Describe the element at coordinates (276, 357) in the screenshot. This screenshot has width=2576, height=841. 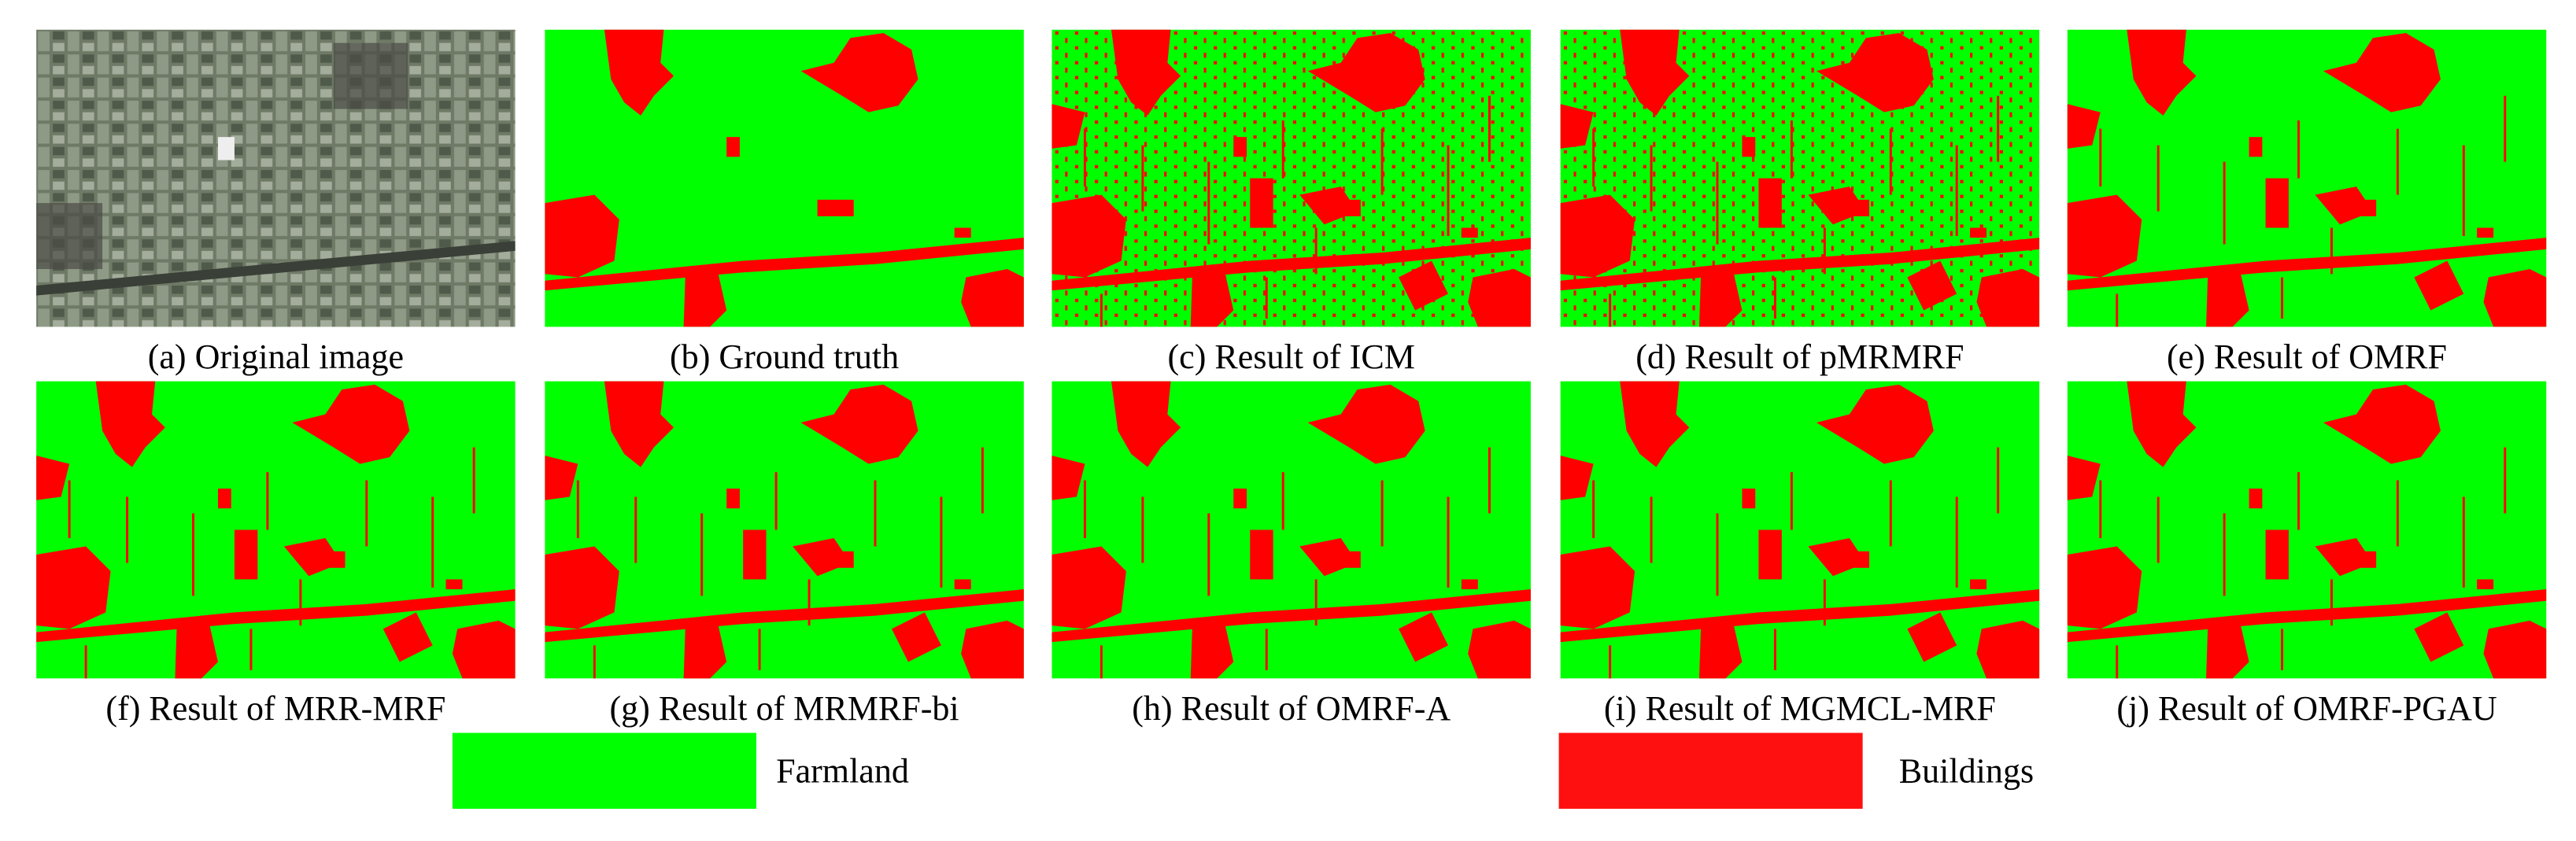
I see `caption: (a) Original image` at that location.